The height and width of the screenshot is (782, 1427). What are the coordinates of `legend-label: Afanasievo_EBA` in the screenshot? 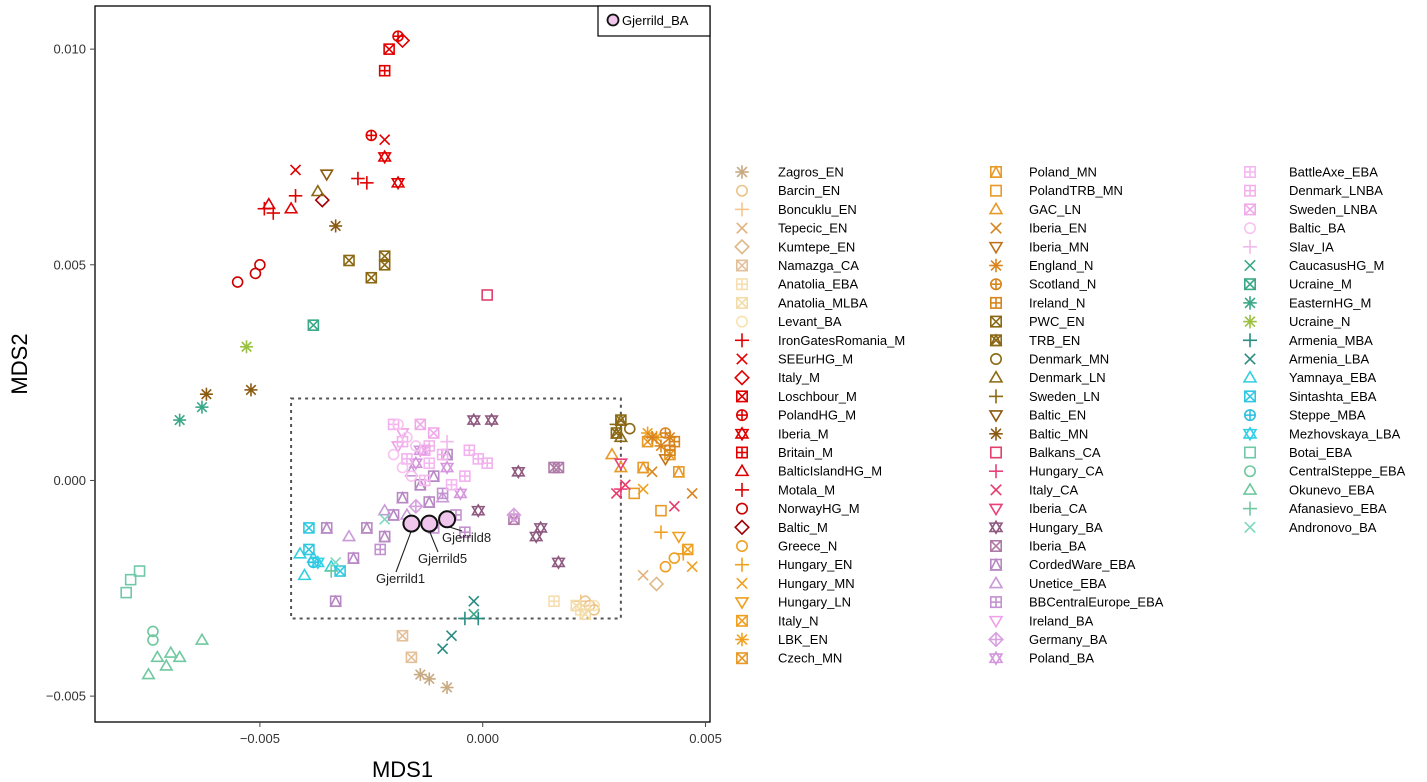 It's located at (1338, 508).